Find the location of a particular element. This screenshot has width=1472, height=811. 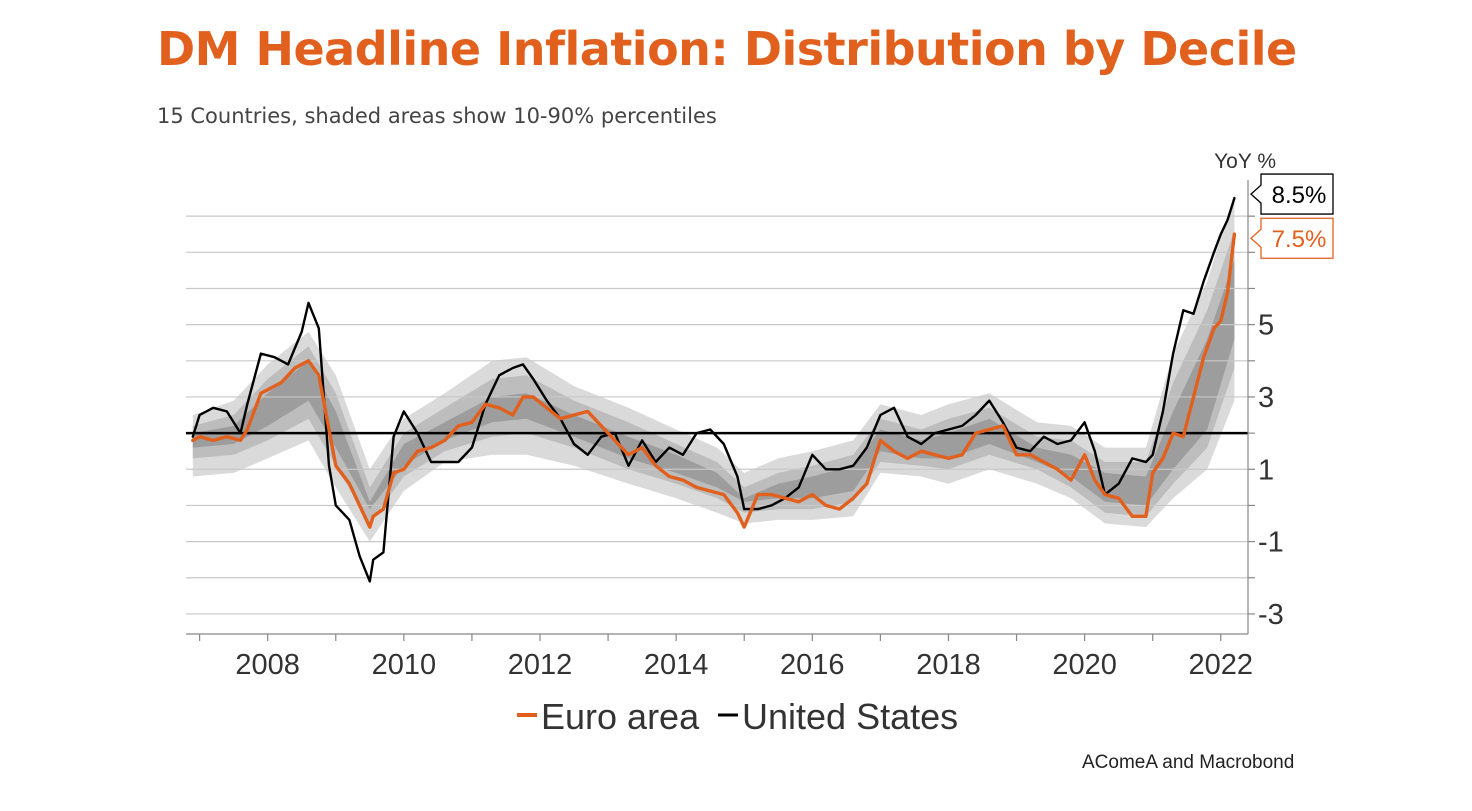

y-tick-label: -3 is located at coordinates (1271, 615).